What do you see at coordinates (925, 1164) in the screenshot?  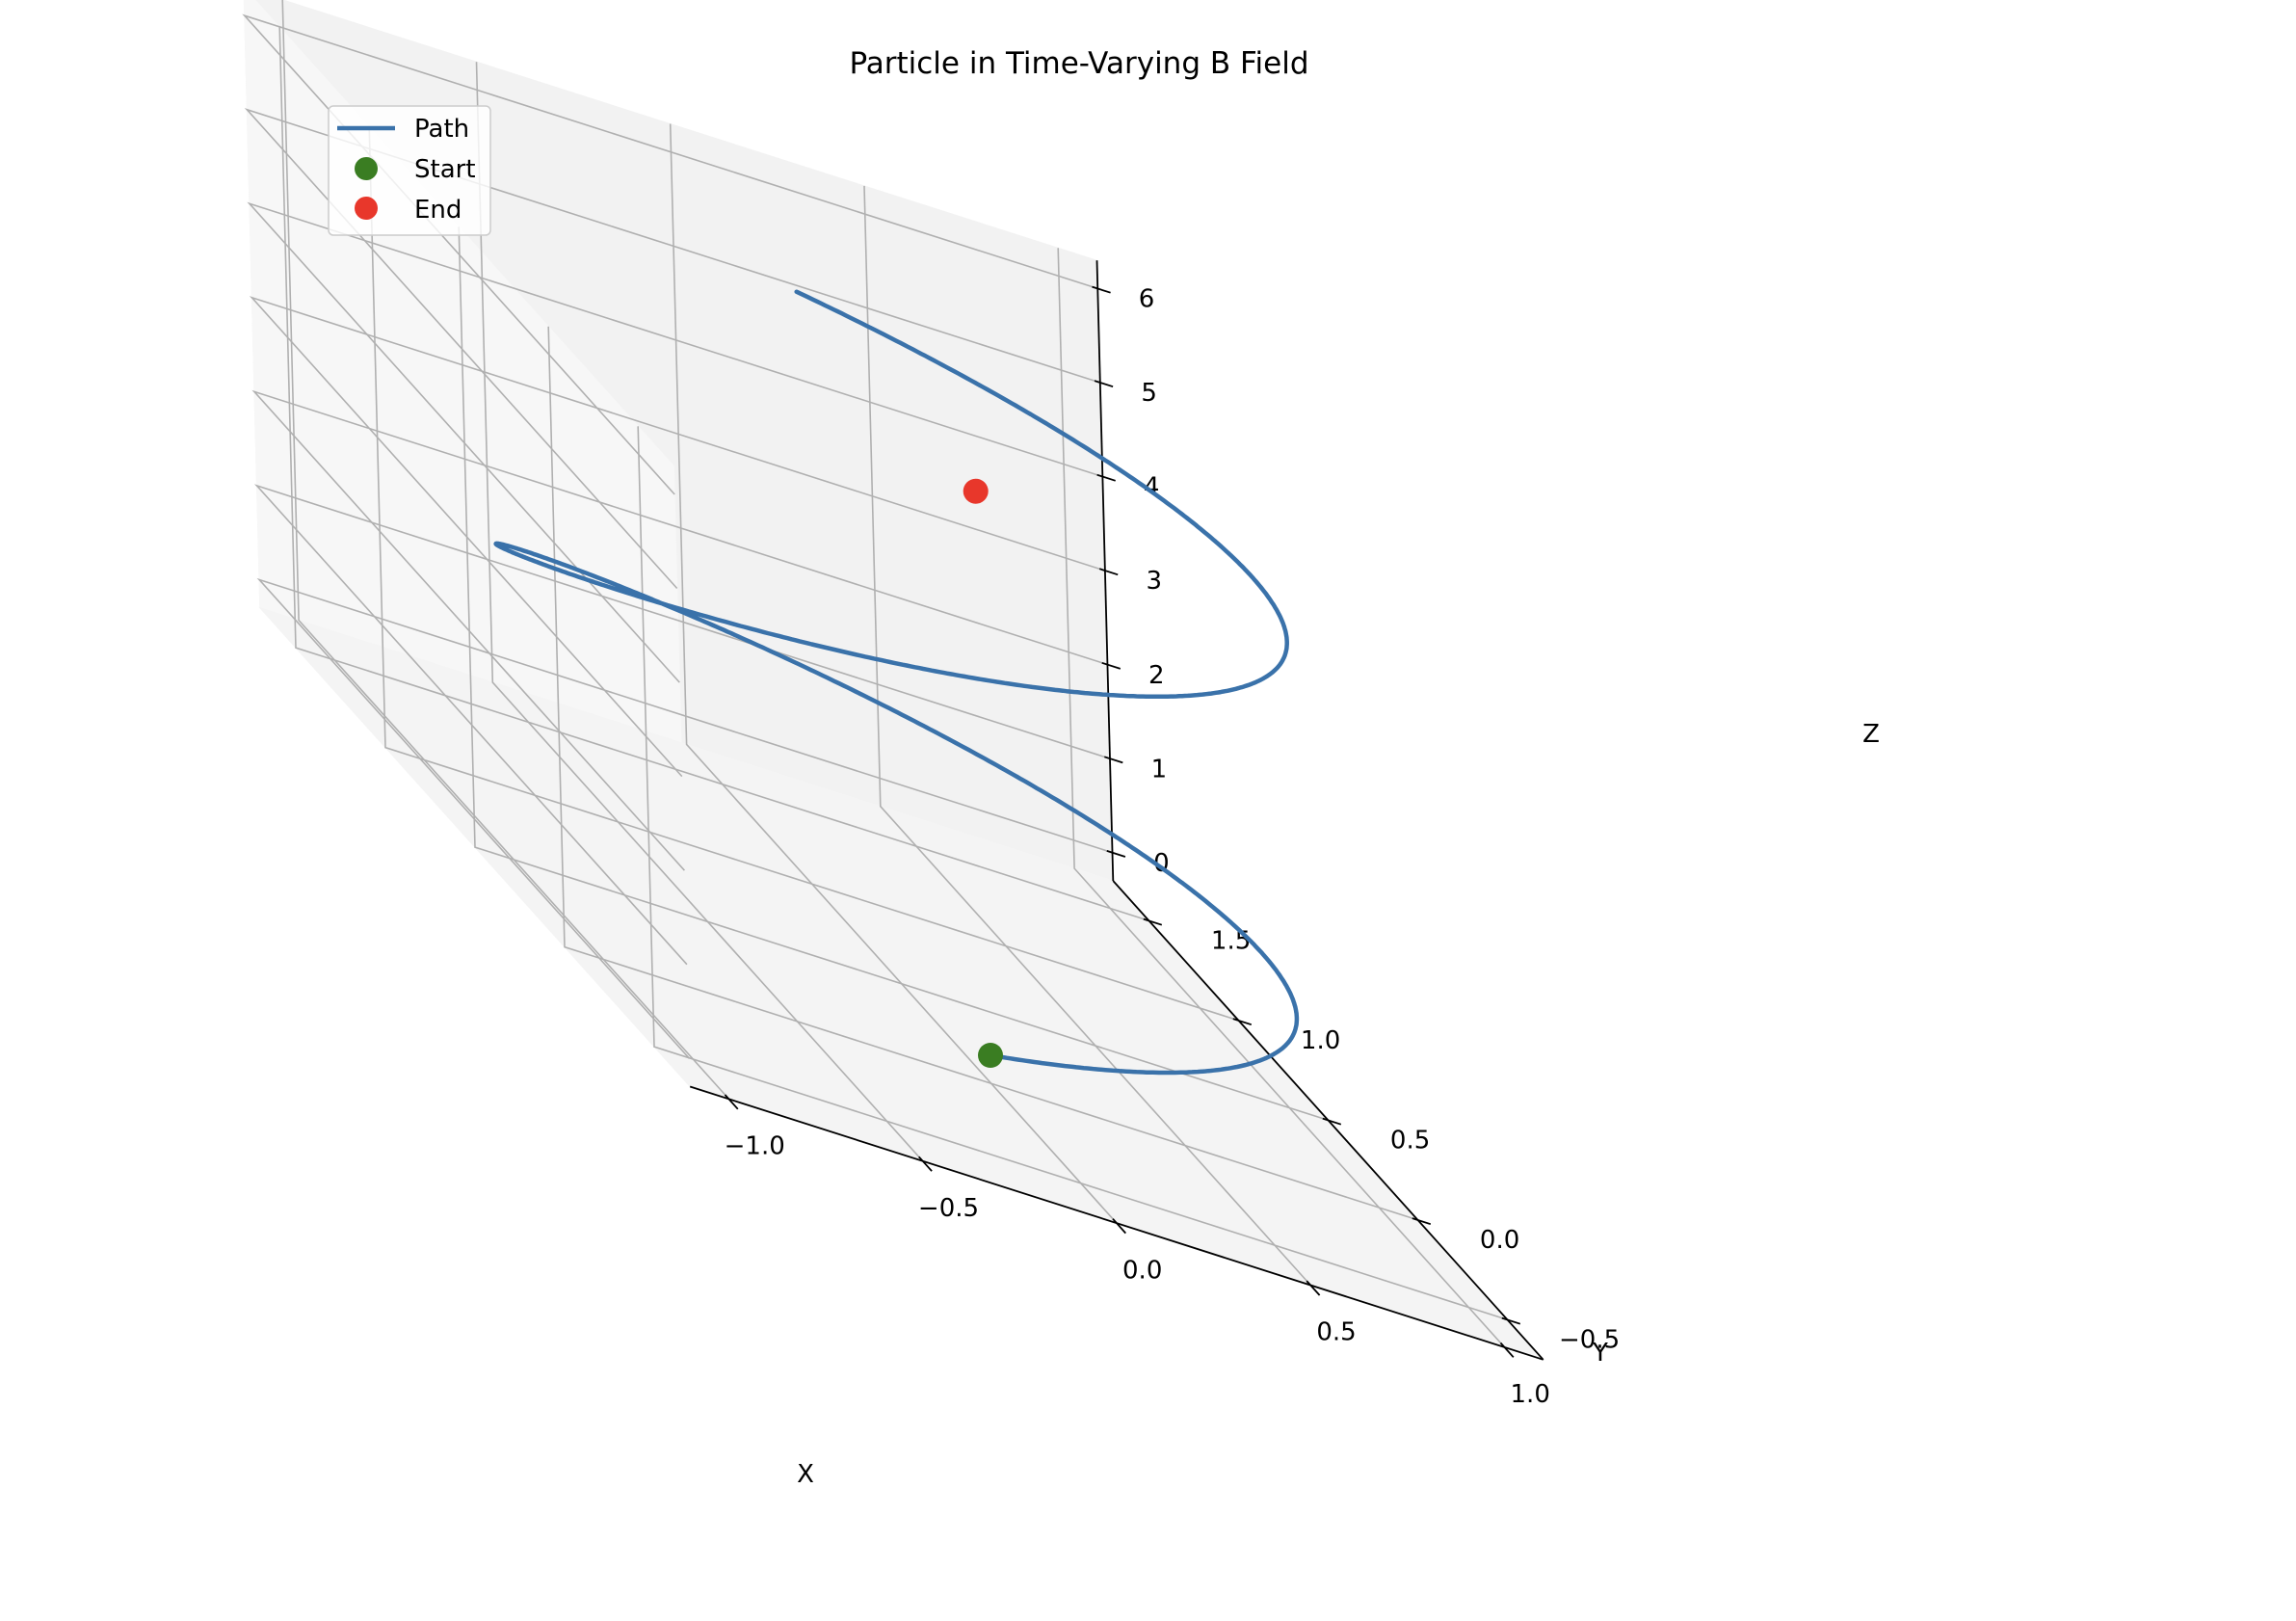 I see `x-tick-1-tick` at bounding box center [925, 1164].